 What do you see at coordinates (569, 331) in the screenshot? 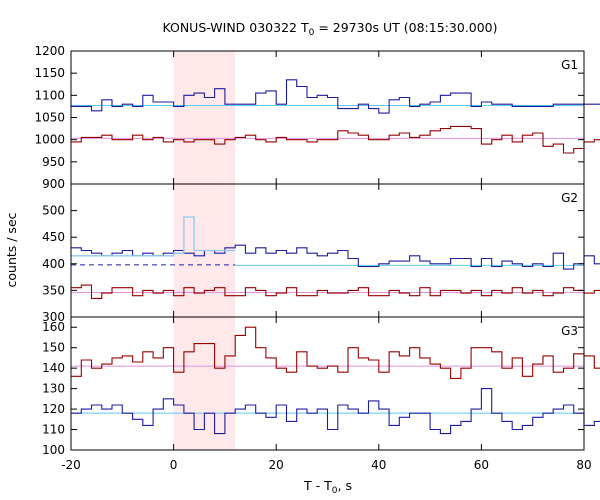
I see `panel-name-label: G3` at bounding box center [569, 331].